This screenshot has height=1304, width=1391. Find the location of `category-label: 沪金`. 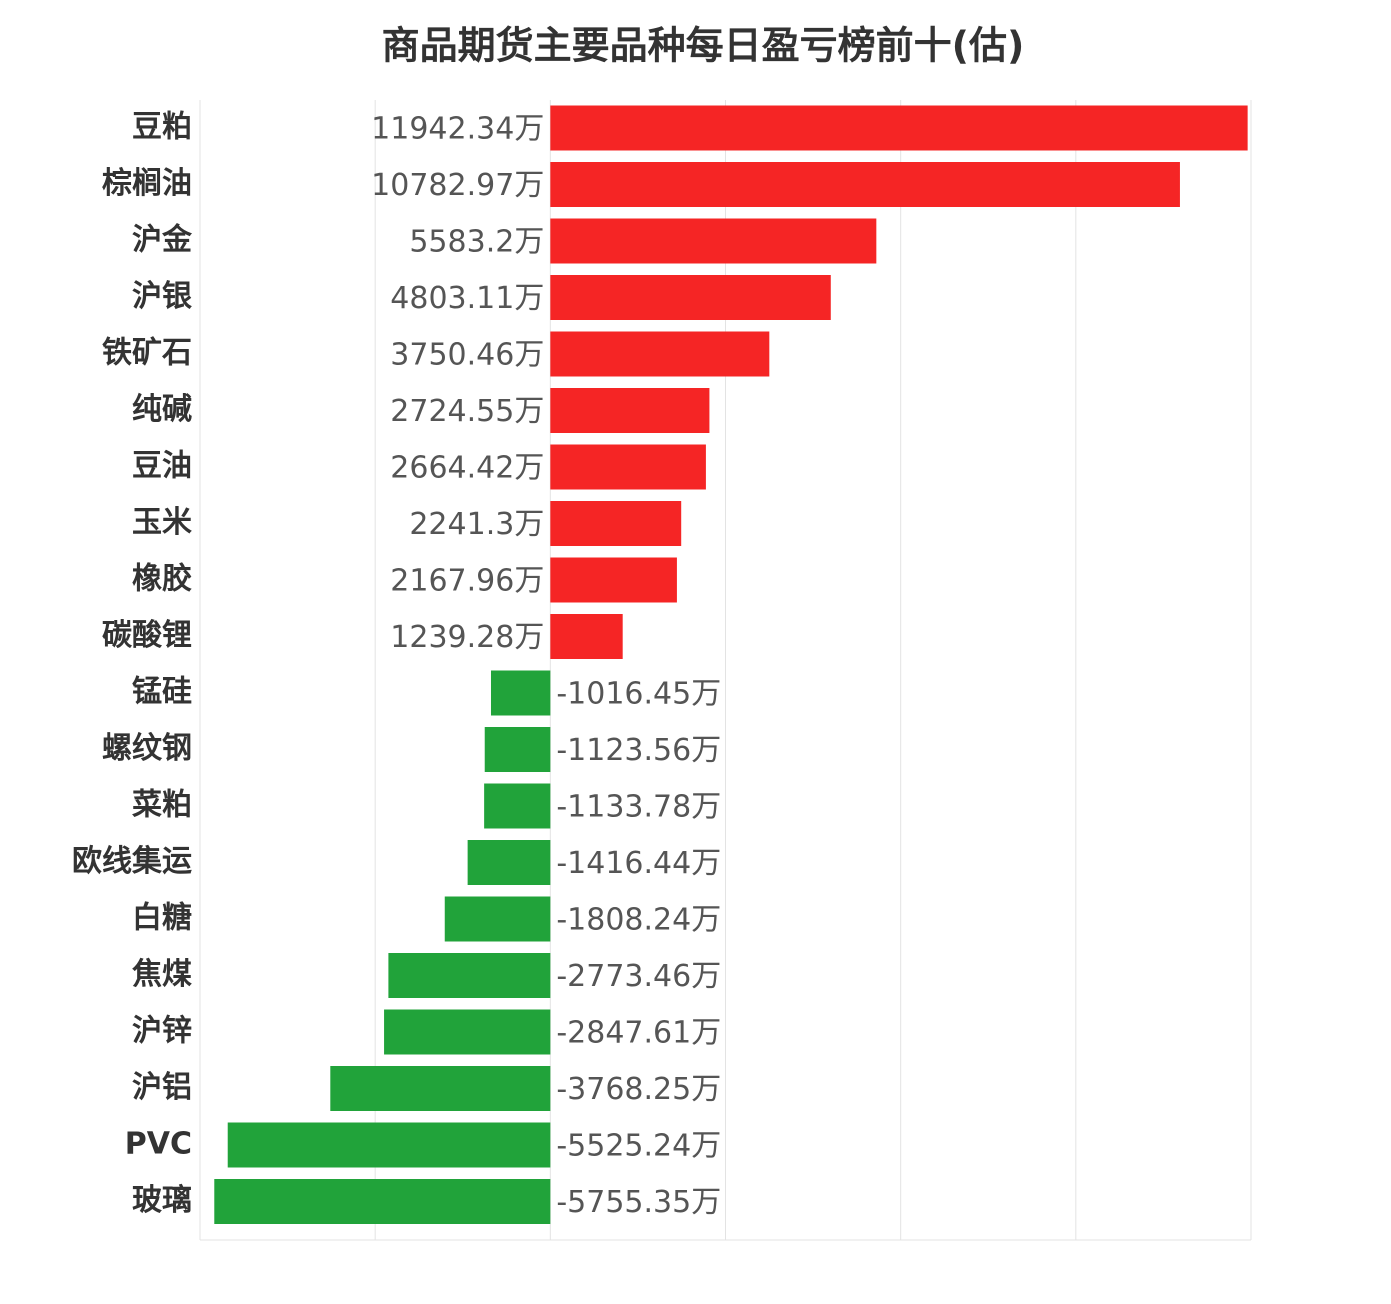

category-label: 沪金 is located at coordinates (162, 240).